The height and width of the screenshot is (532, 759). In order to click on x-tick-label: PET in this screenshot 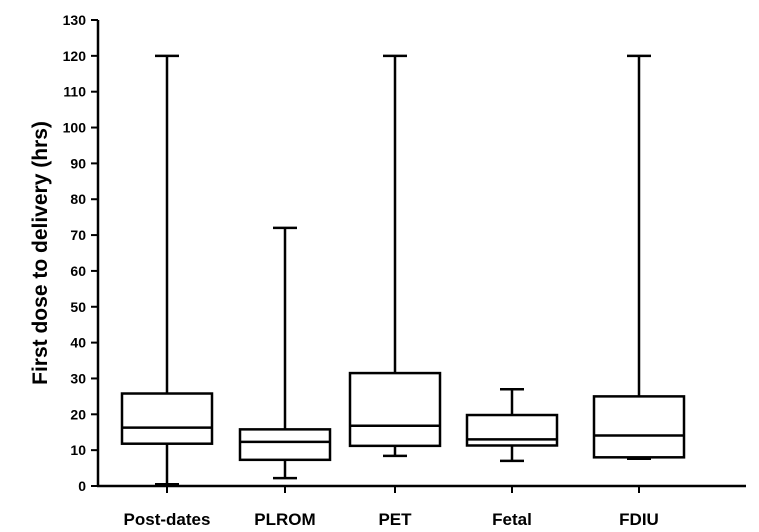, I will do `click(395, 519)`.